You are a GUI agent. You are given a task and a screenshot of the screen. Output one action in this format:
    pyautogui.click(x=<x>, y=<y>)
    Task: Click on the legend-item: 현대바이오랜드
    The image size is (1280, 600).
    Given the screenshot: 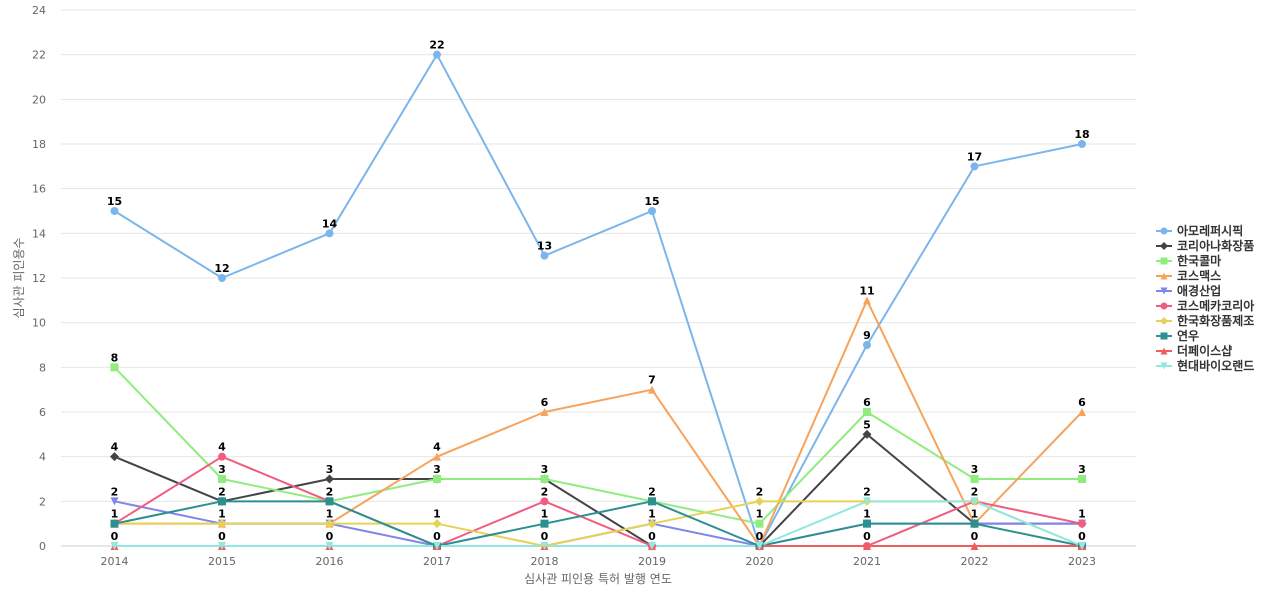 What is the action you would take?
    pyautogui.click(x=1205, y=365)
    